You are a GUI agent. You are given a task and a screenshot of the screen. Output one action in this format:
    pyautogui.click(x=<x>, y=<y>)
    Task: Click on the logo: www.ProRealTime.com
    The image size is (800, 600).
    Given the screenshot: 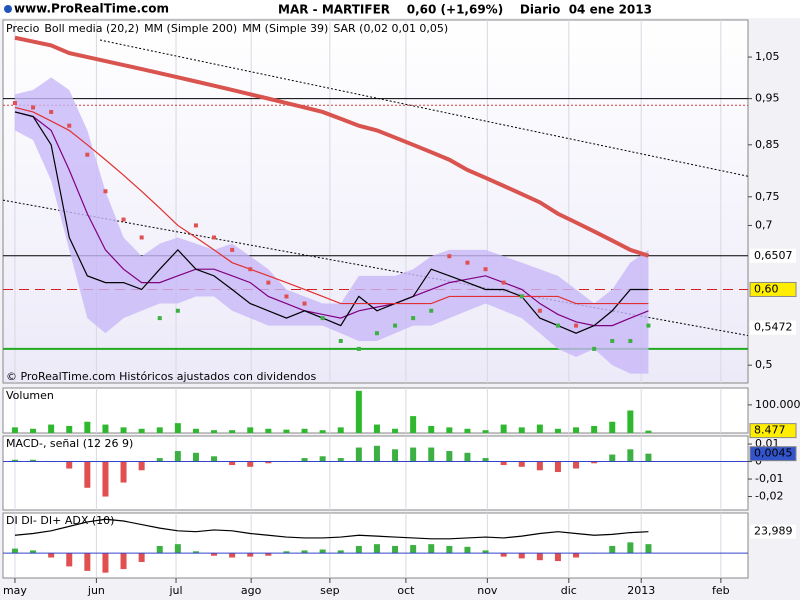 What is the action you would take?
    pyautogui.click(x=91, y=9)
    